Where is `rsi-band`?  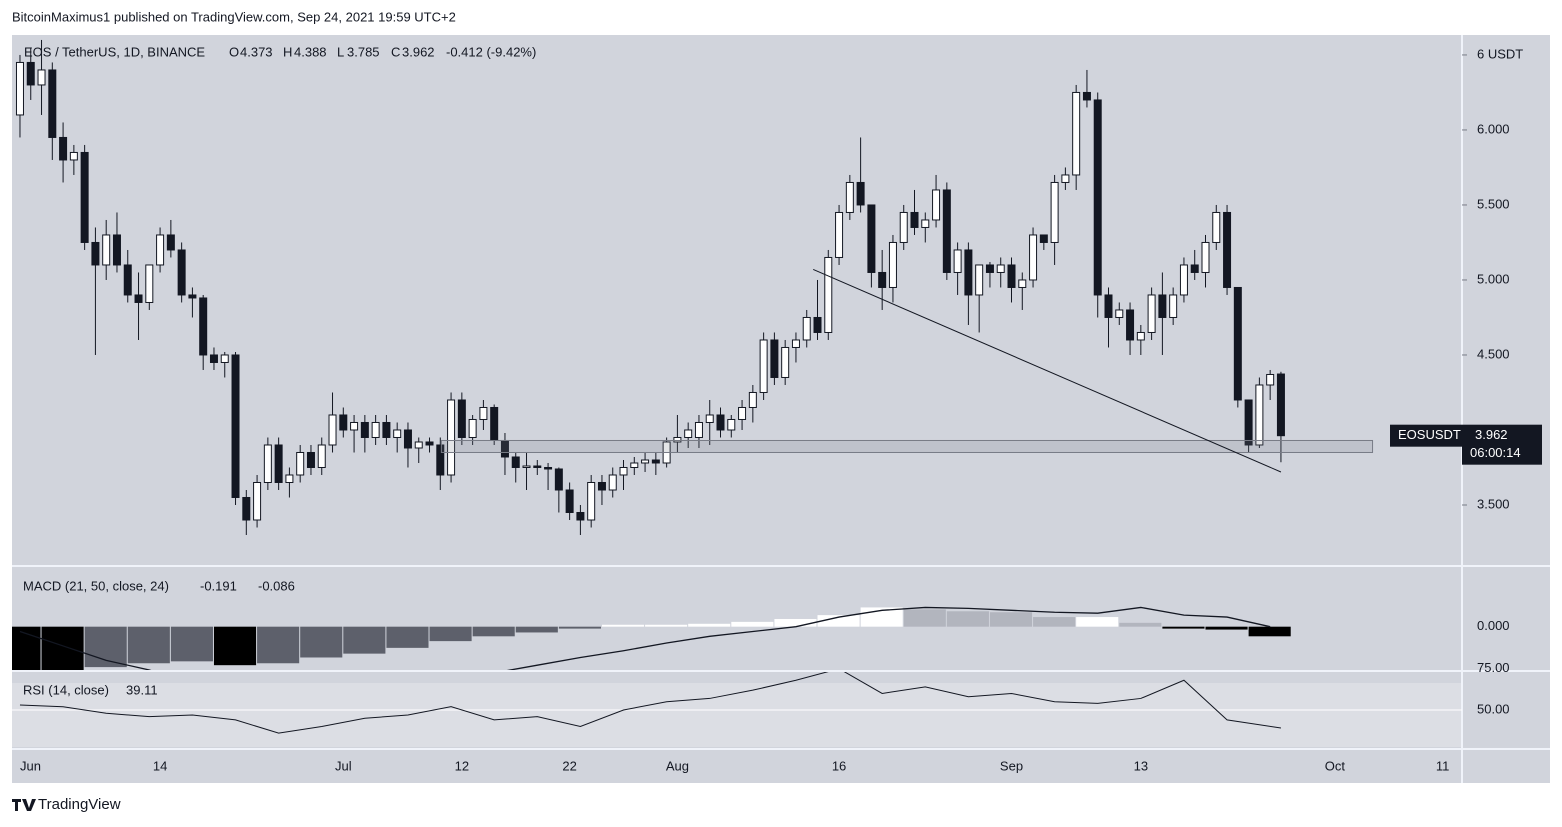 rsi-band is located at coordinates (737, 715).